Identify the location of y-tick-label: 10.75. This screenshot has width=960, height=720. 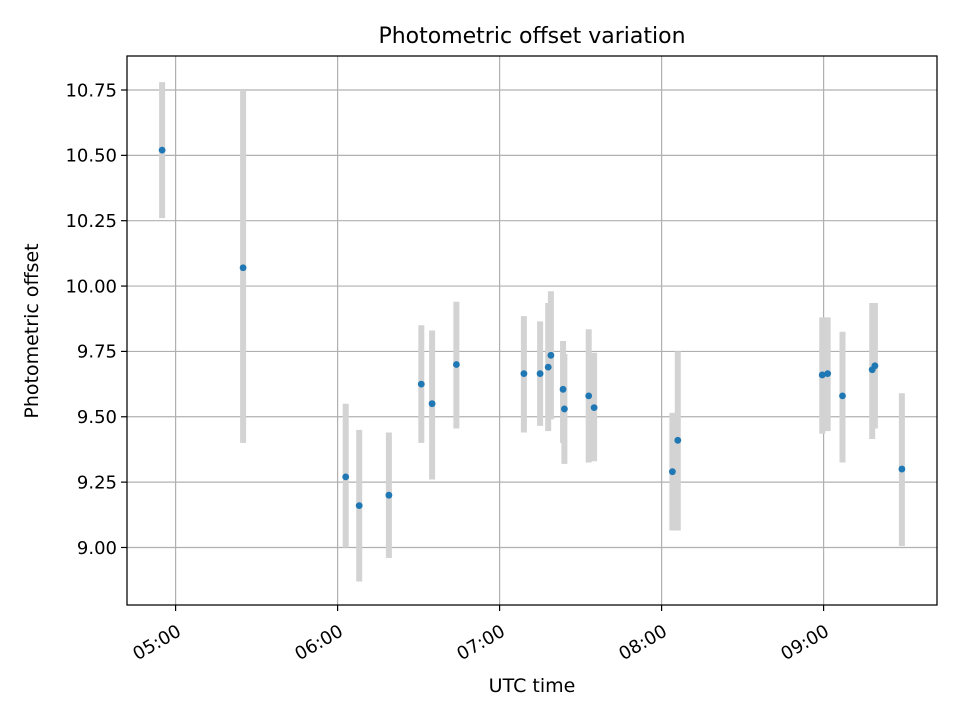
(91, 90).